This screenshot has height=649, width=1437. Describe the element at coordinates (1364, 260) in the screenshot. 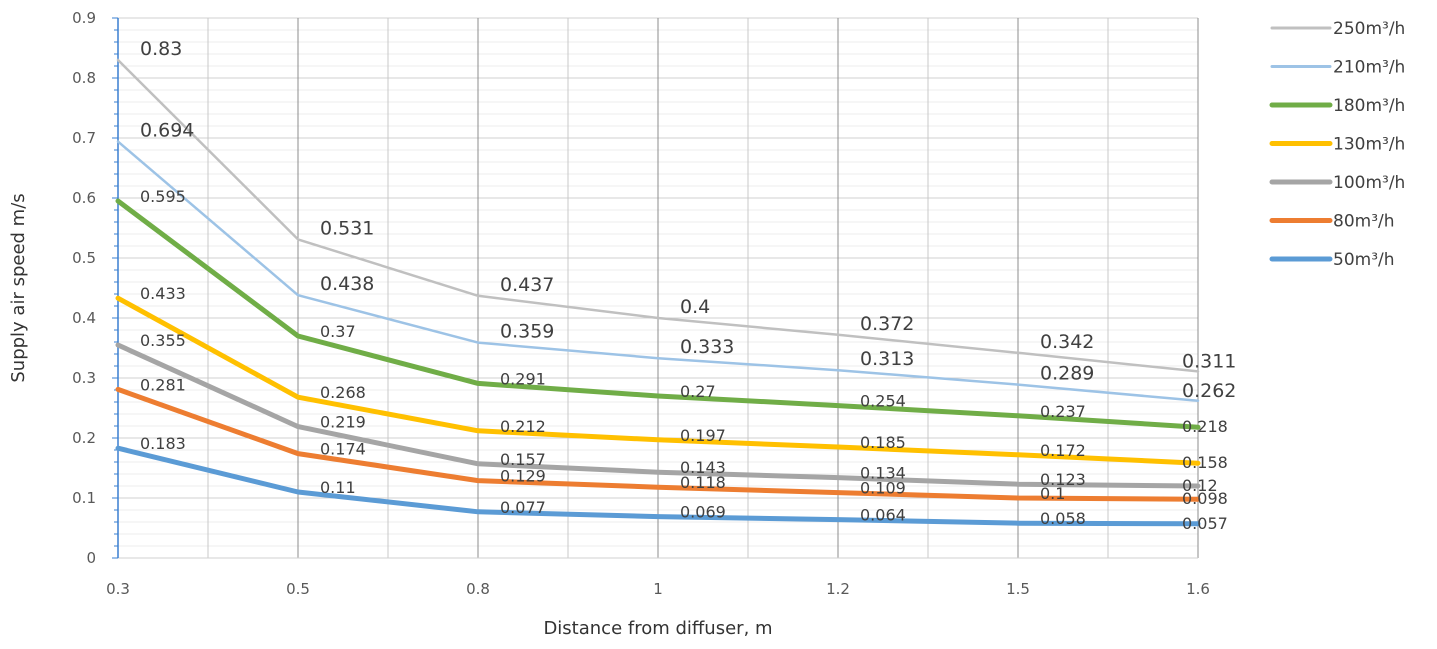

I see `legend-label: 50m³/h` at that location.